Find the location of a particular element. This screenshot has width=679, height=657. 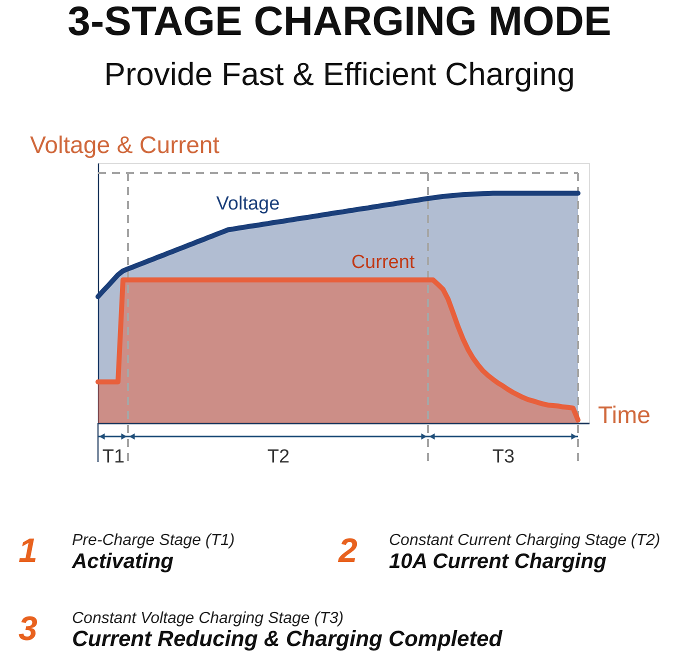

x-tick-label: T3 is located at coordinates (503, 457).